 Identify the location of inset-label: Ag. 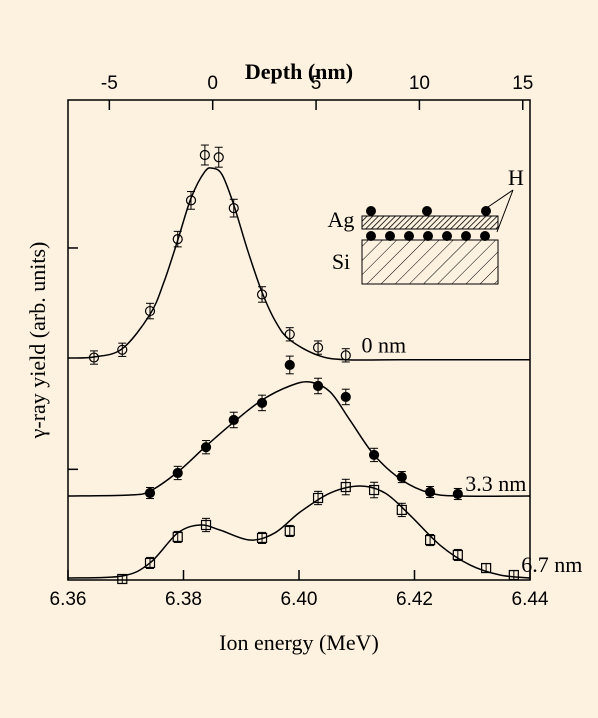
(341, 219).